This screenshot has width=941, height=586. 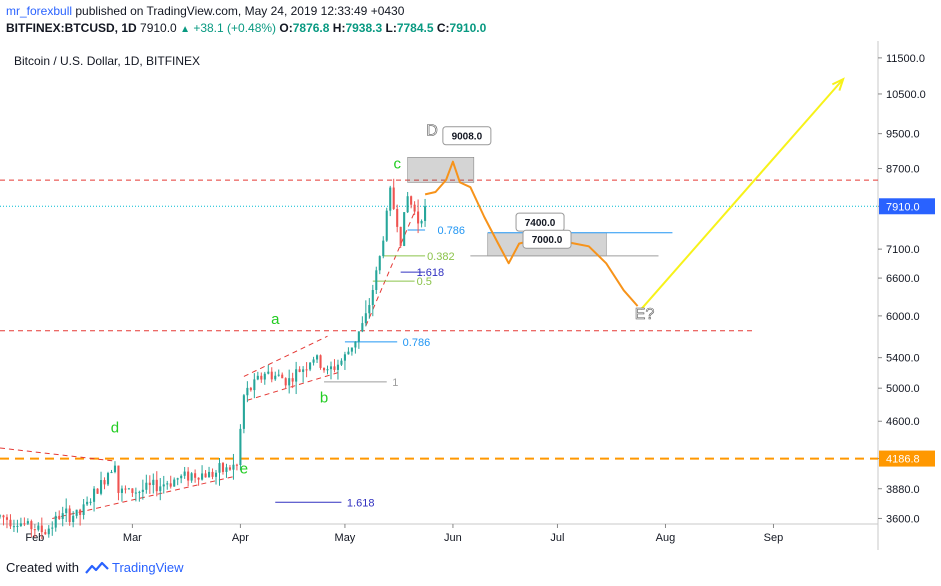 What do you see at coordinates (432, 131) in the screenshot?
I see `wave-target-label: D` at bounding box center [432, 131].